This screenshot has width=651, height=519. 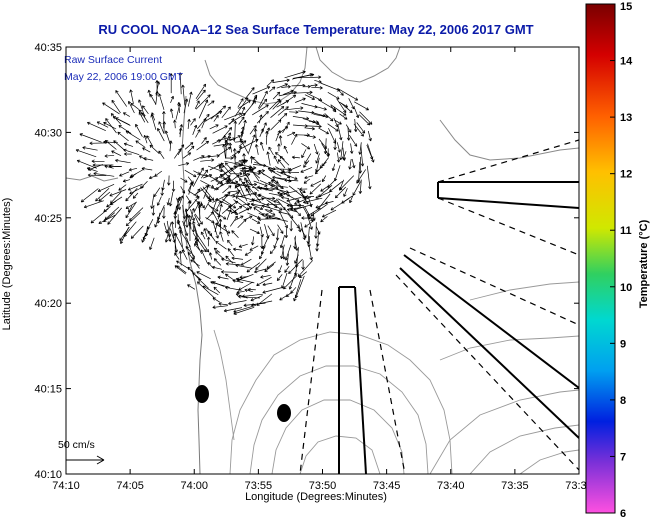 What do you see at coordinates (600, 258) in the screenshot?
I see `colorbar` at bounding box center [600, 258].